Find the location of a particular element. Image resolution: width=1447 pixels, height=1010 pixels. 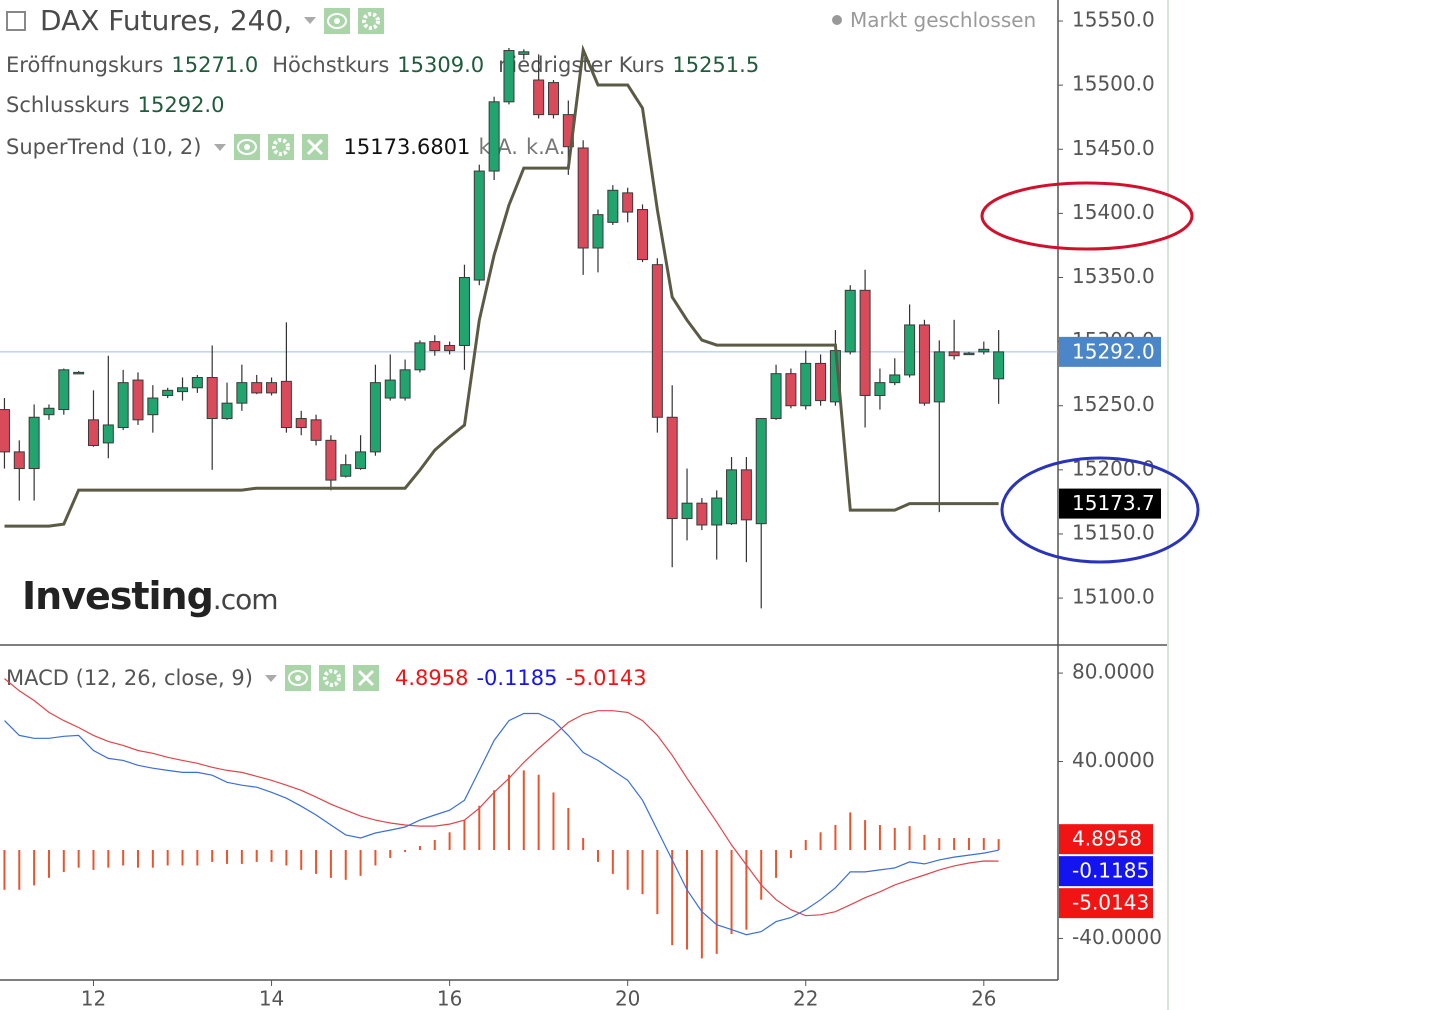

status-text: Markt geschlossen is located at coordinates (943, 20).